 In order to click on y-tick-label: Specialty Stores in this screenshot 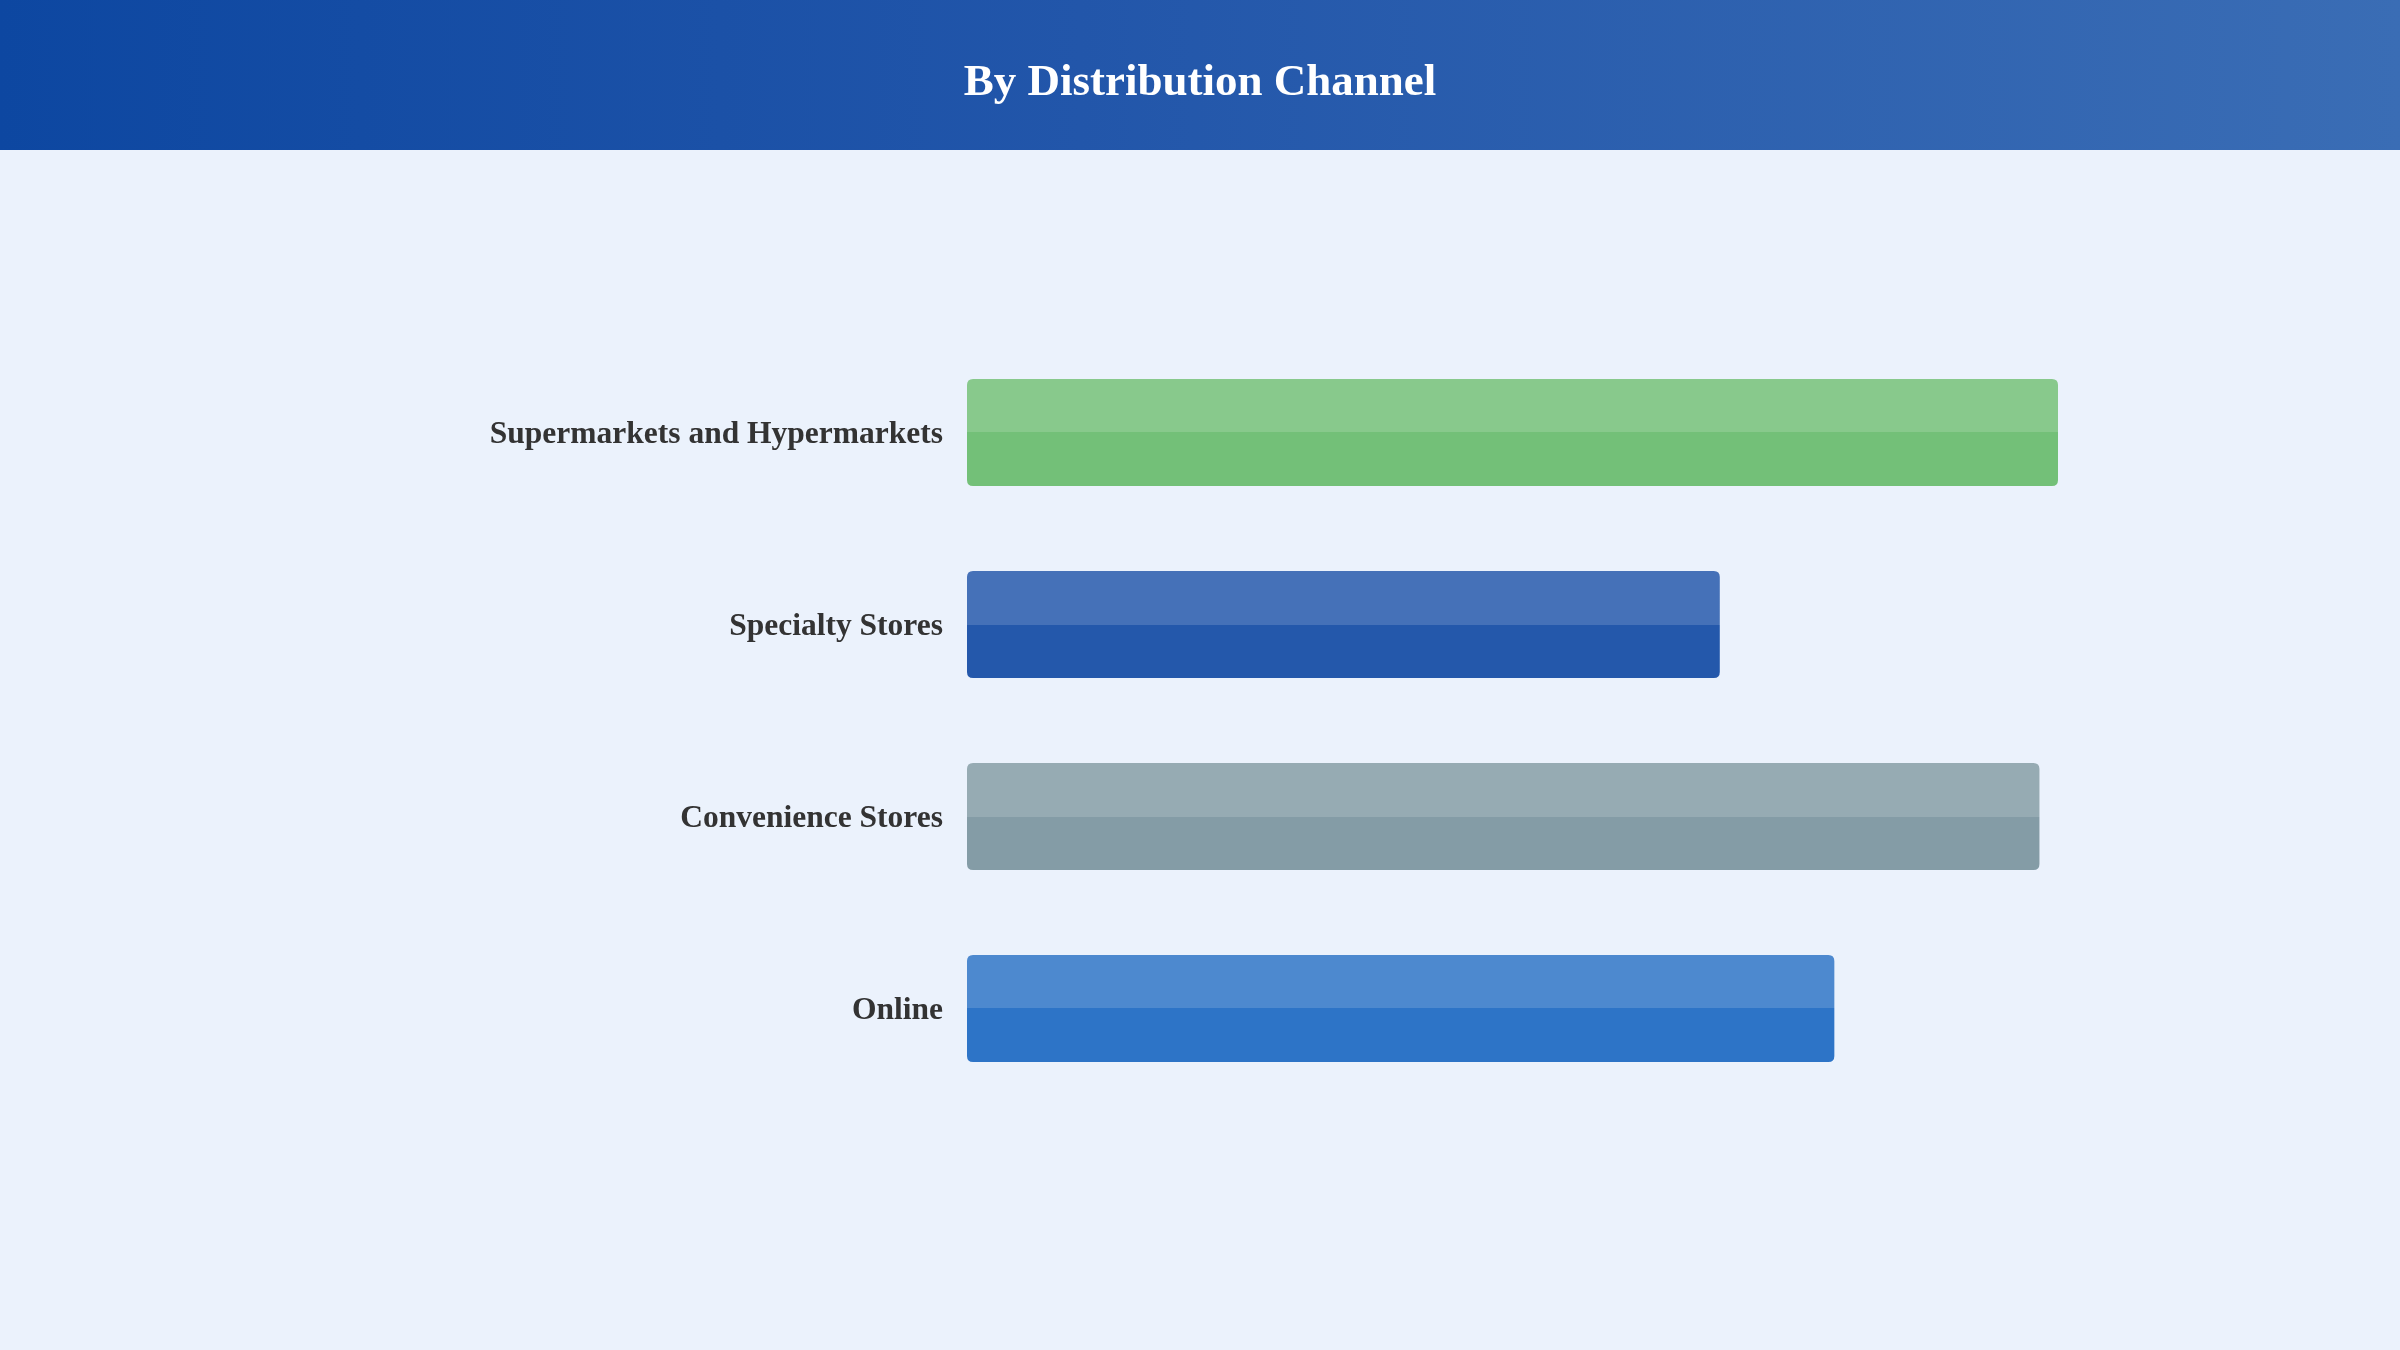, I will do `click(836, 625)`.